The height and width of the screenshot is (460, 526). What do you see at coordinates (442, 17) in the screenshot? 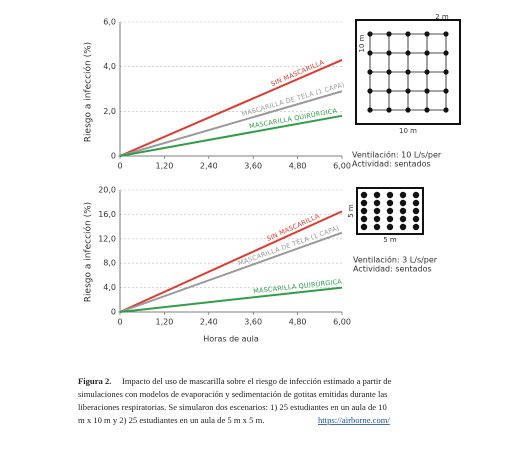
I see `room-label: 2 m` at bounding box center [442, 17].